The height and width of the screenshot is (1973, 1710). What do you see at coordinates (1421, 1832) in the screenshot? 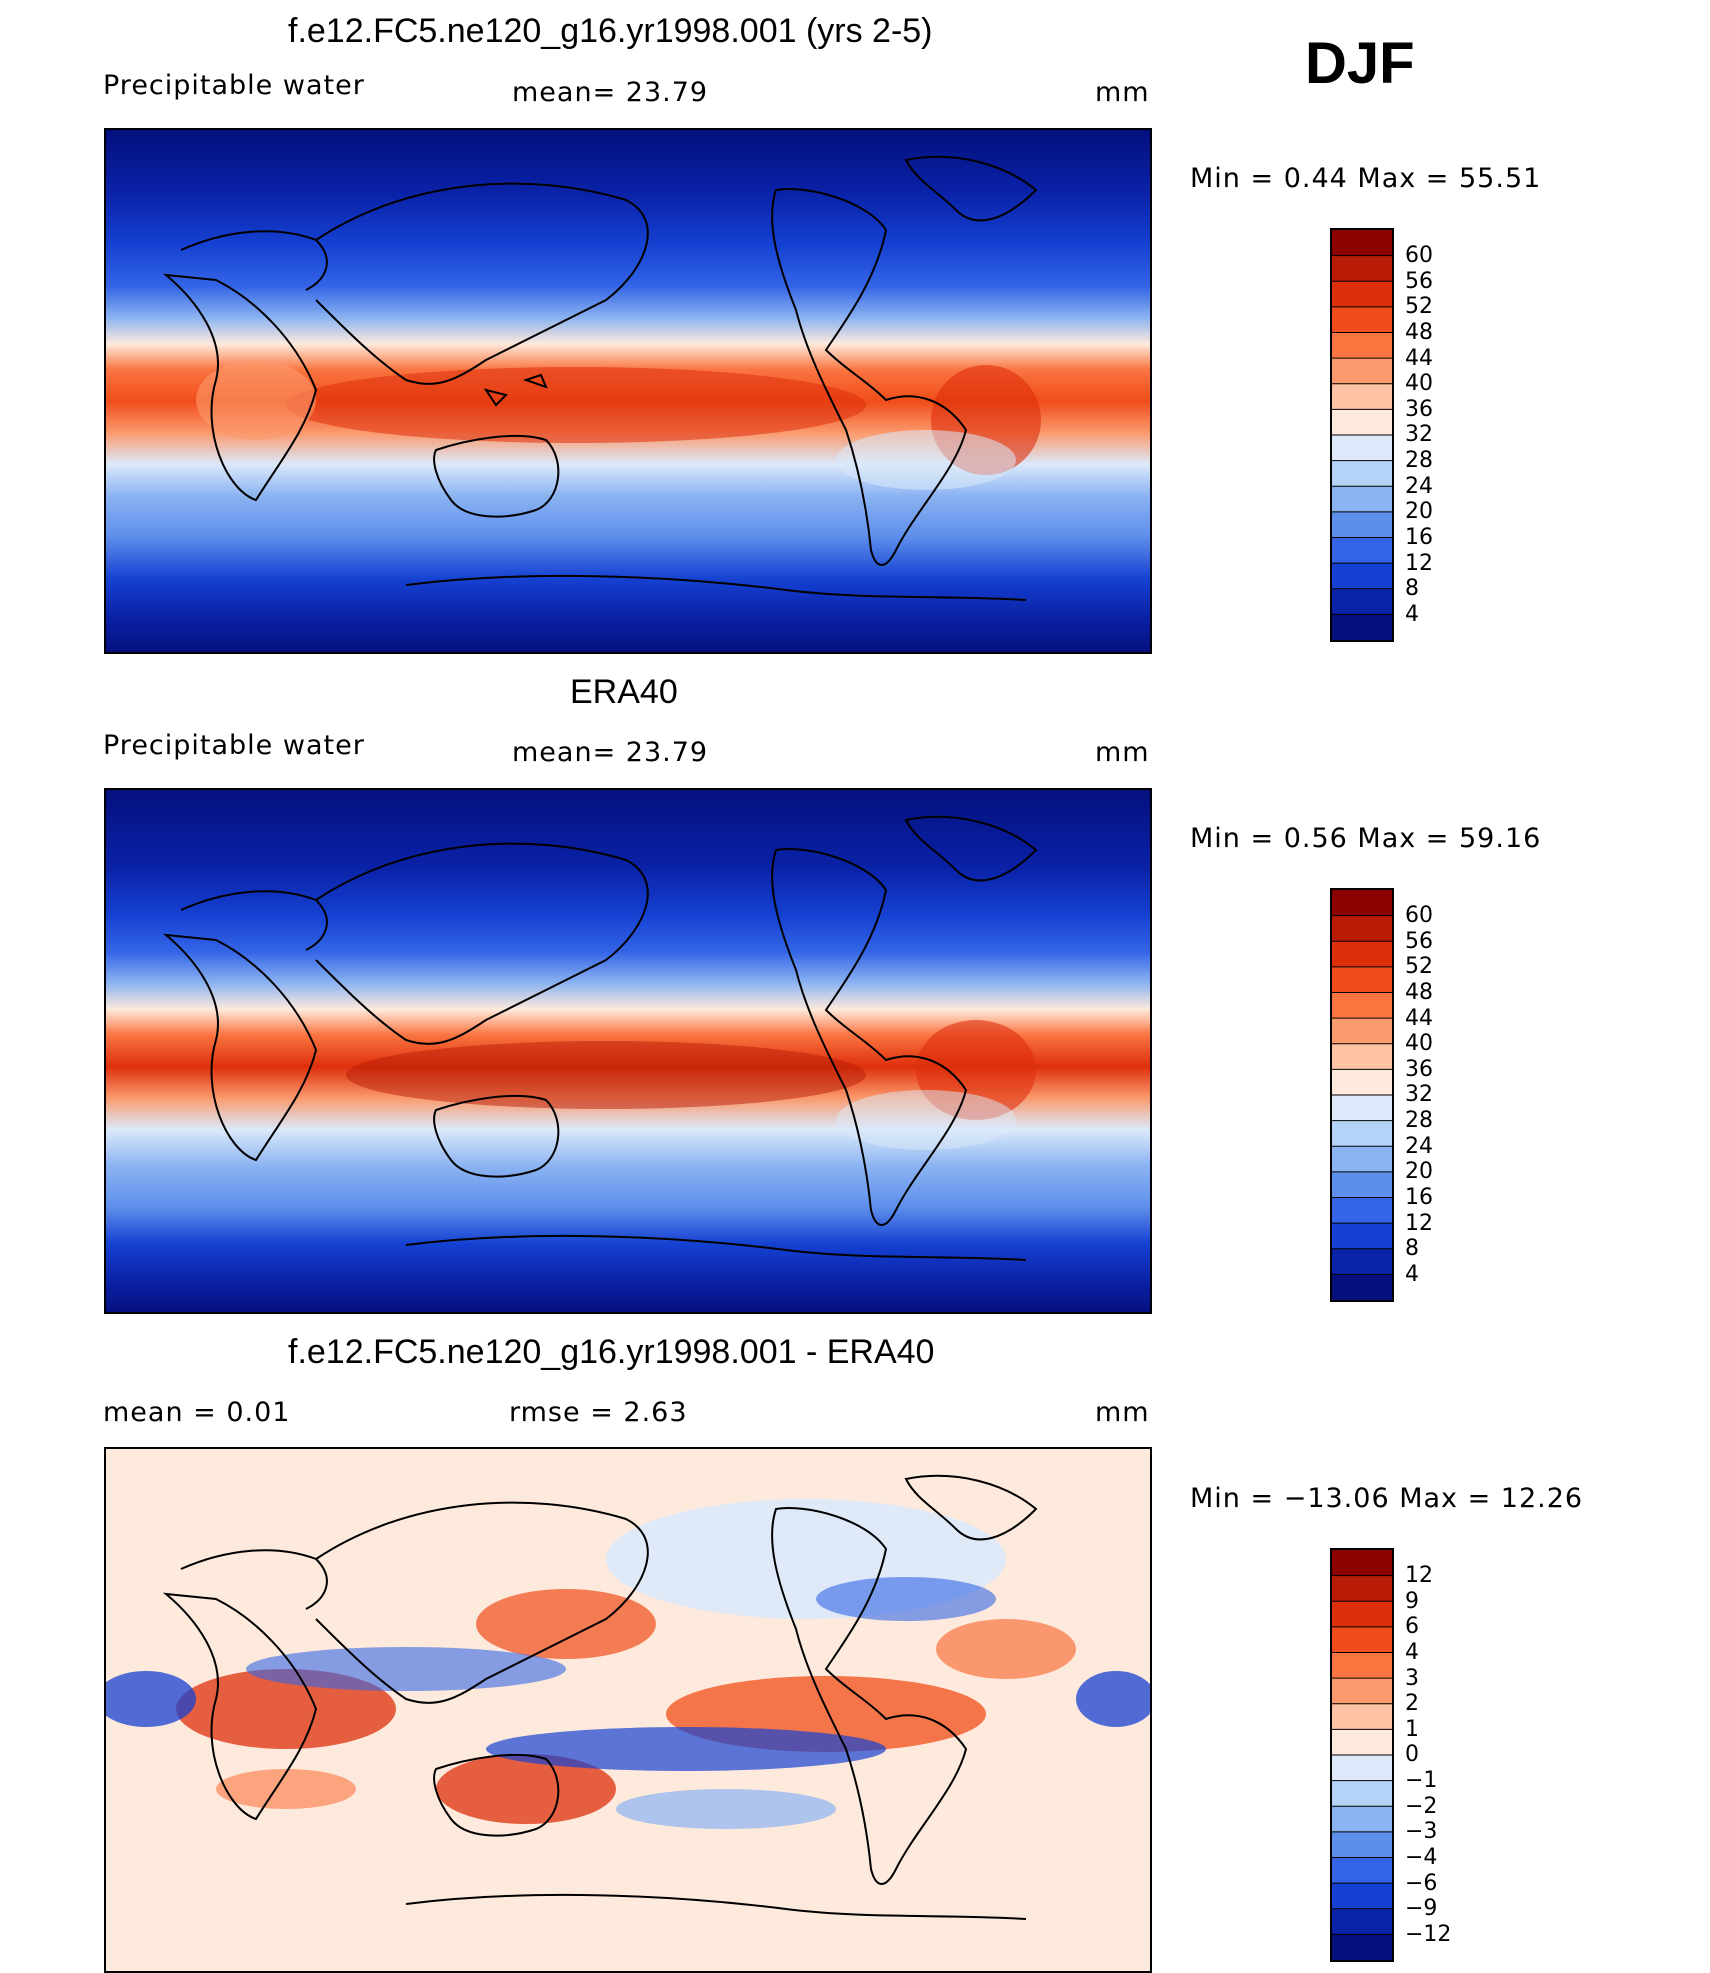
I see `colorbar-label: −3` at bounding box center [1421, 1832].